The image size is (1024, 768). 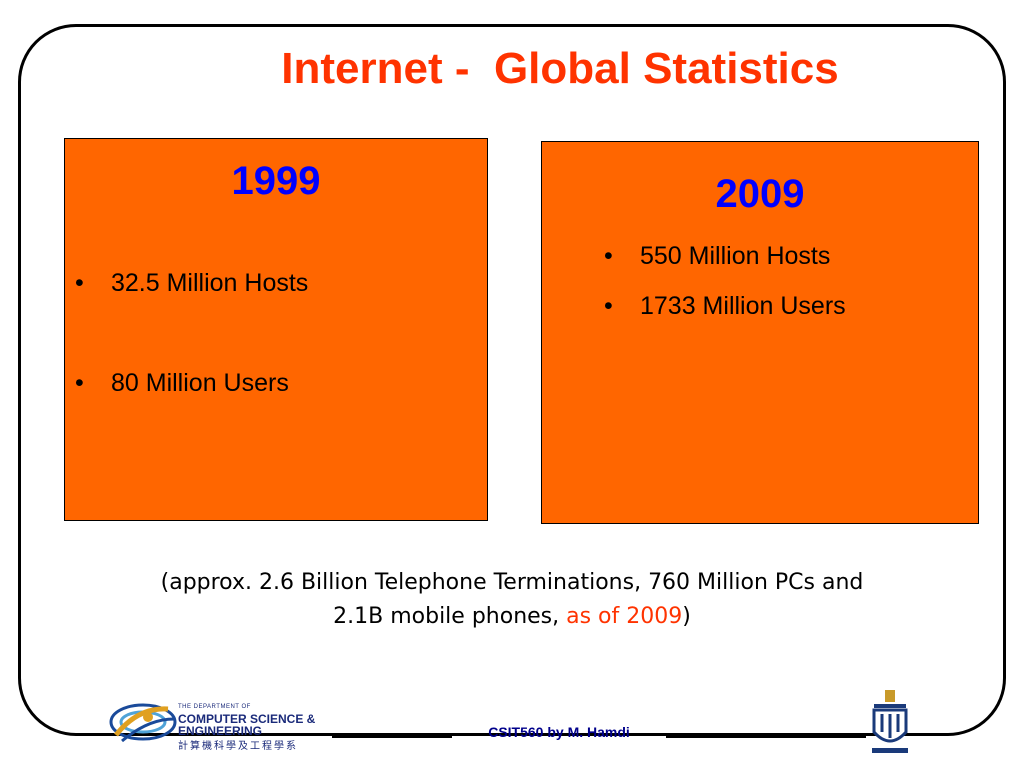 I want to click on dept-small-text: THE DEPARTMENT OF, so click(x=214, y=707).